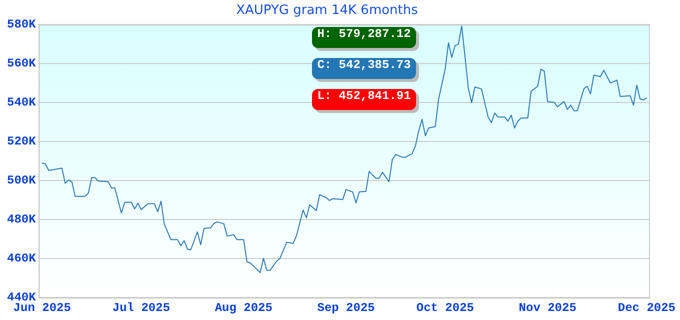 The width and height of the screenshot is (680, 320). I want to click on annotation: C: 542,385.73, so click(364, 68).